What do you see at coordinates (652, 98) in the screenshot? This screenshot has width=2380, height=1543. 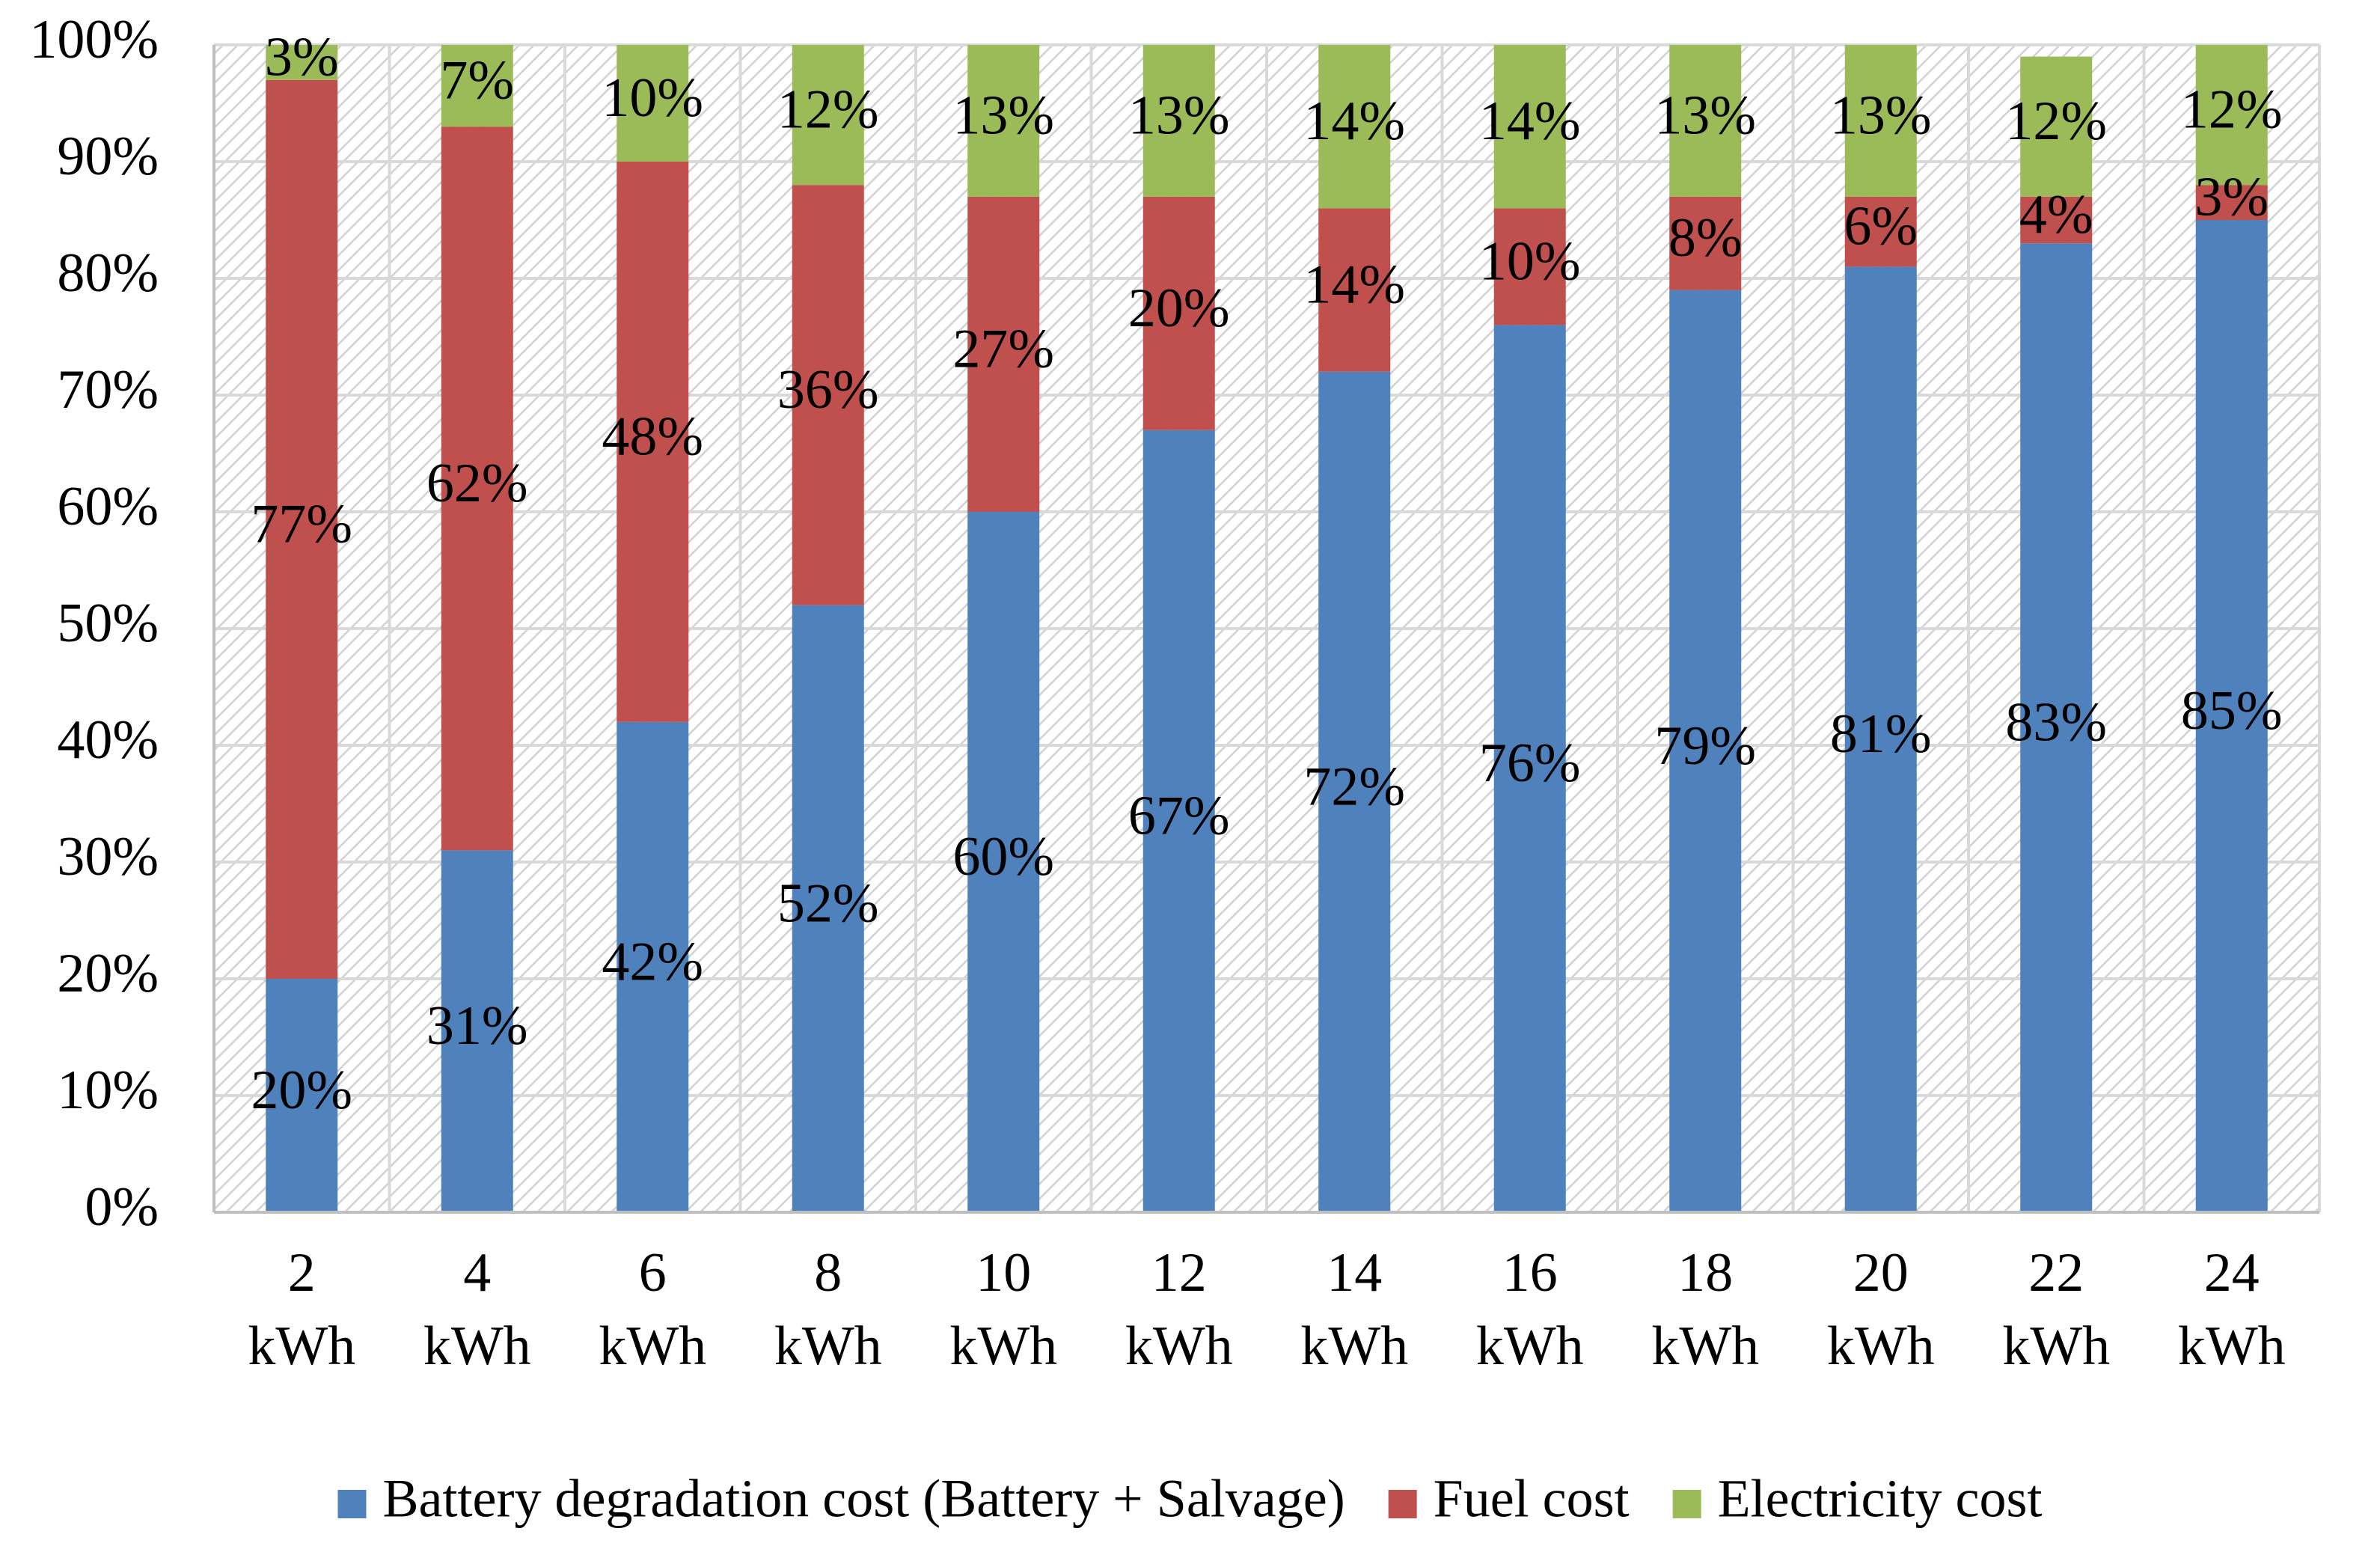 I see `data-label: 10%` at bounding box center [652, 98].